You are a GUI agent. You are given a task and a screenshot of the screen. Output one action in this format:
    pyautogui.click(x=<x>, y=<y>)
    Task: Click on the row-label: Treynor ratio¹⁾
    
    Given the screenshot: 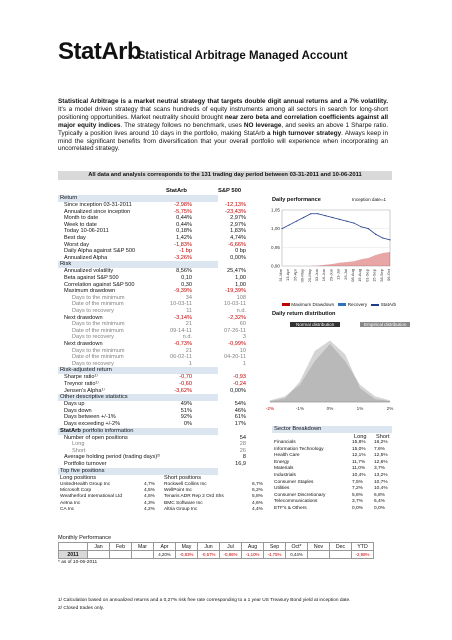 What is the action you would take?
    pyautogui.click(x=81, y=384)
    